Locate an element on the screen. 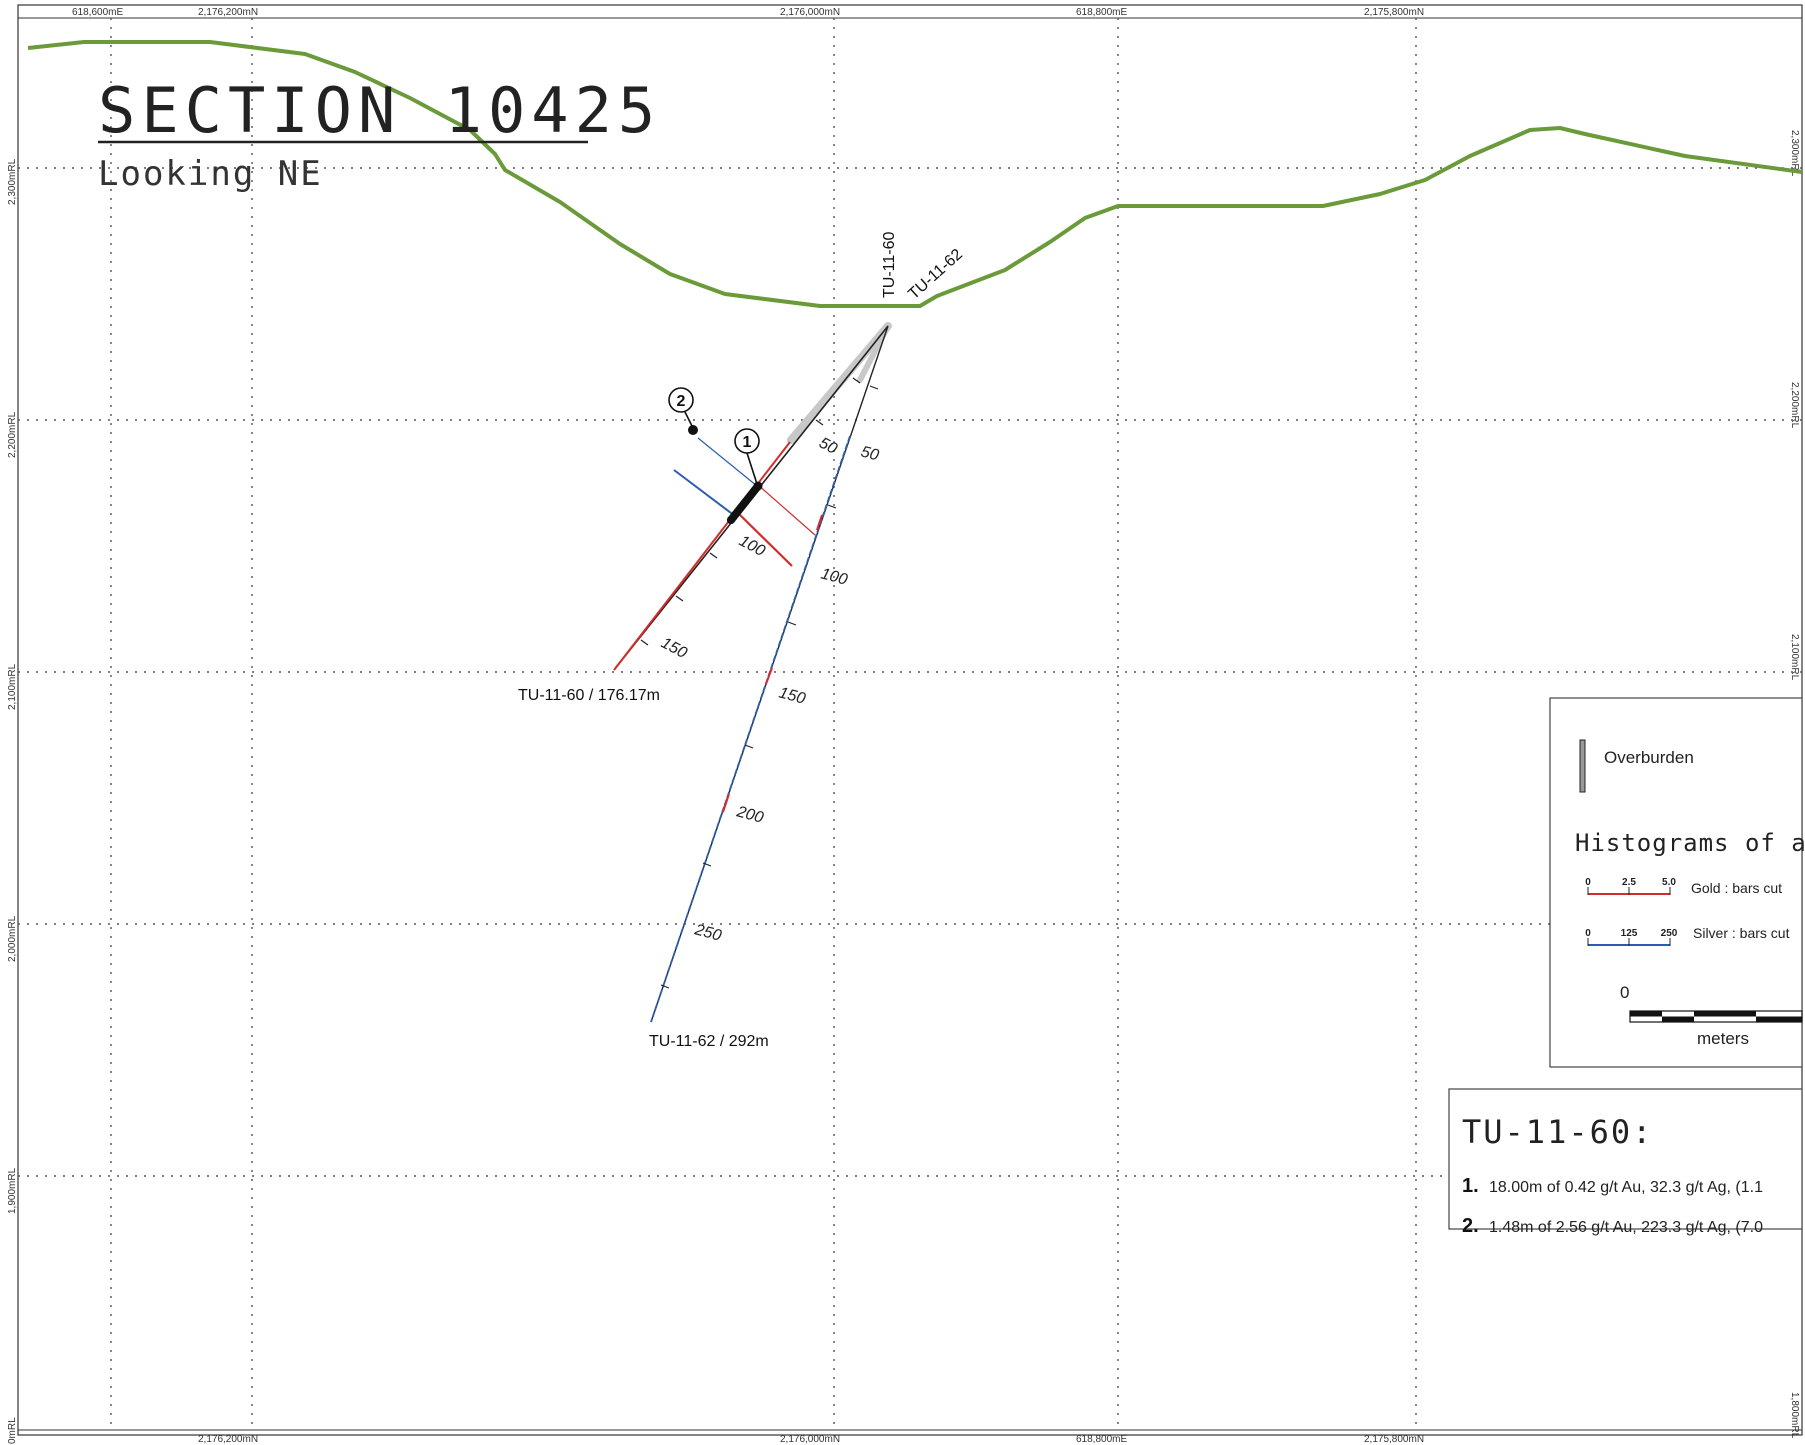  legend-overburden-label: Overburden is located at coordinates (1649, 757).